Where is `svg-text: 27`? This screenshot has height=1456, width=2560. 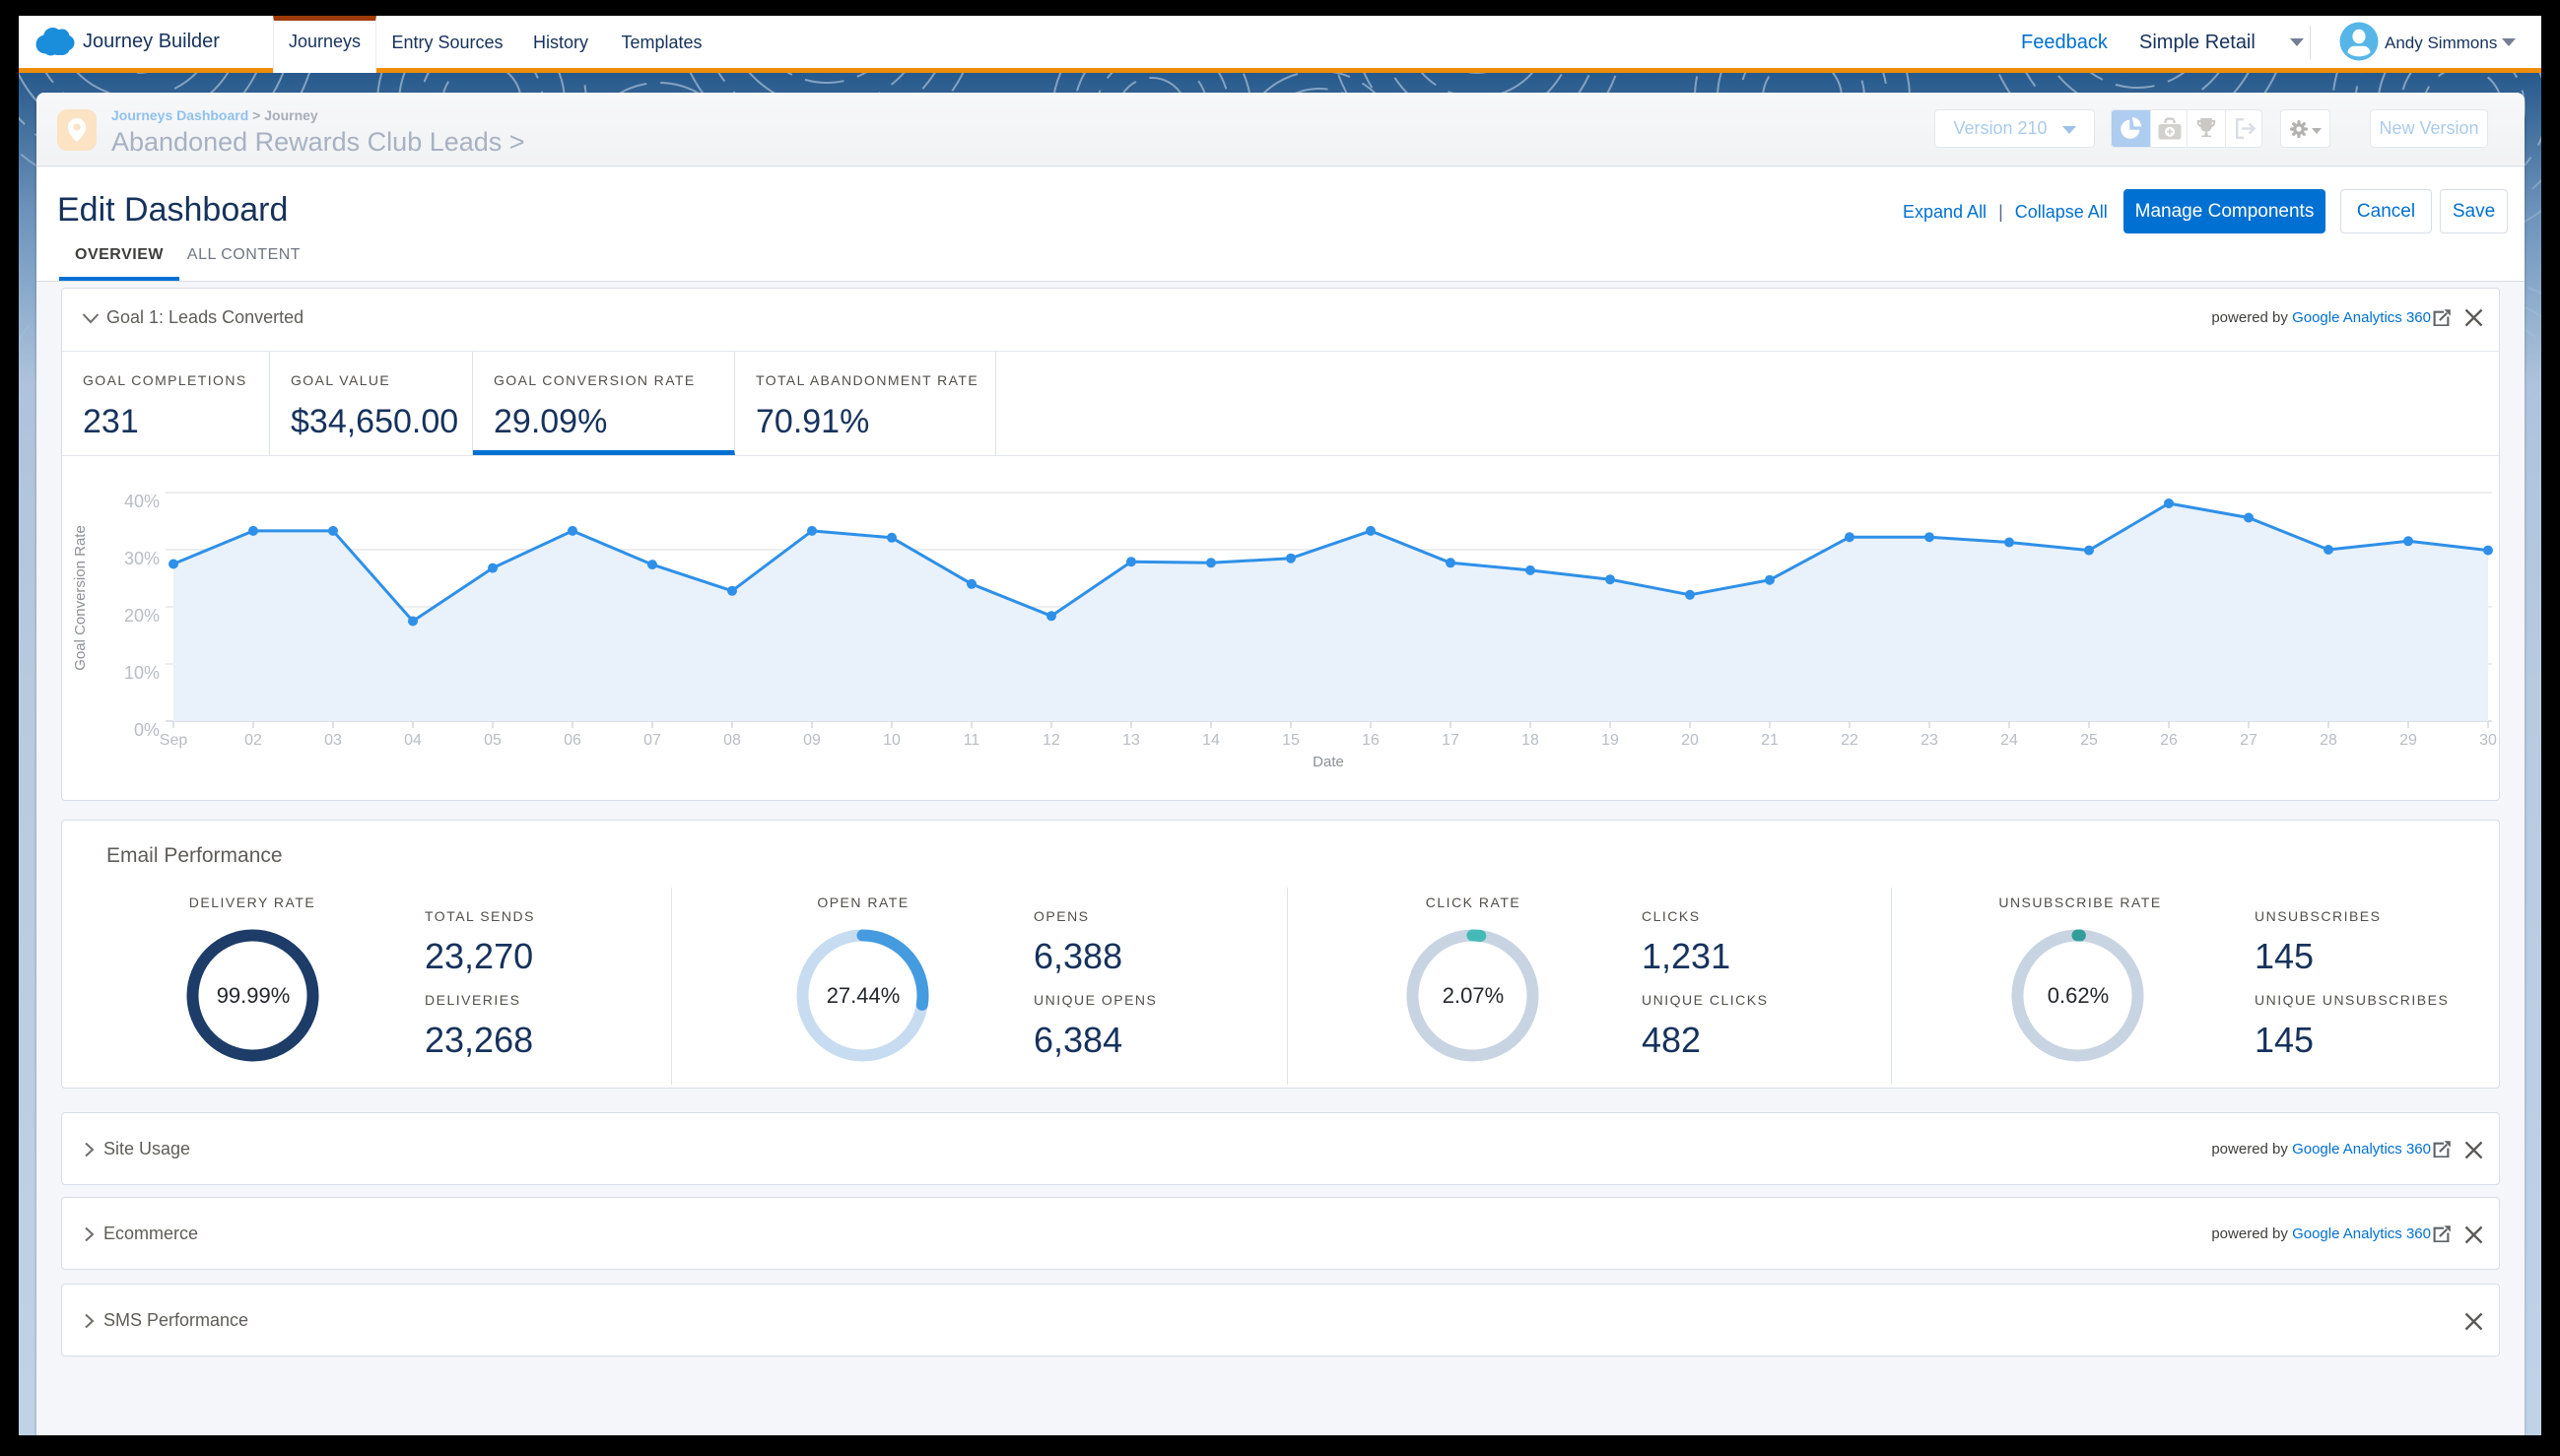
svg-text: 27 is located at coordinates (2249, 740).